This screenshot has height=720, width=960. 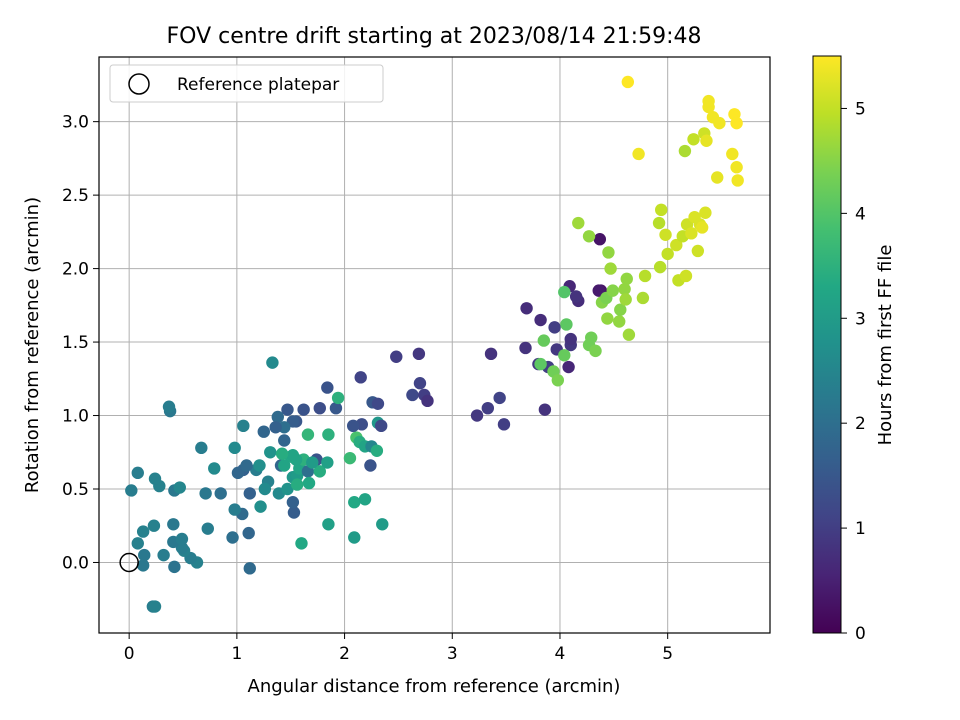 What do you see at coordinates (75, 417) in the screenshot?
I see `y-tick-label: 1.0` at bounding box center [75, 417].